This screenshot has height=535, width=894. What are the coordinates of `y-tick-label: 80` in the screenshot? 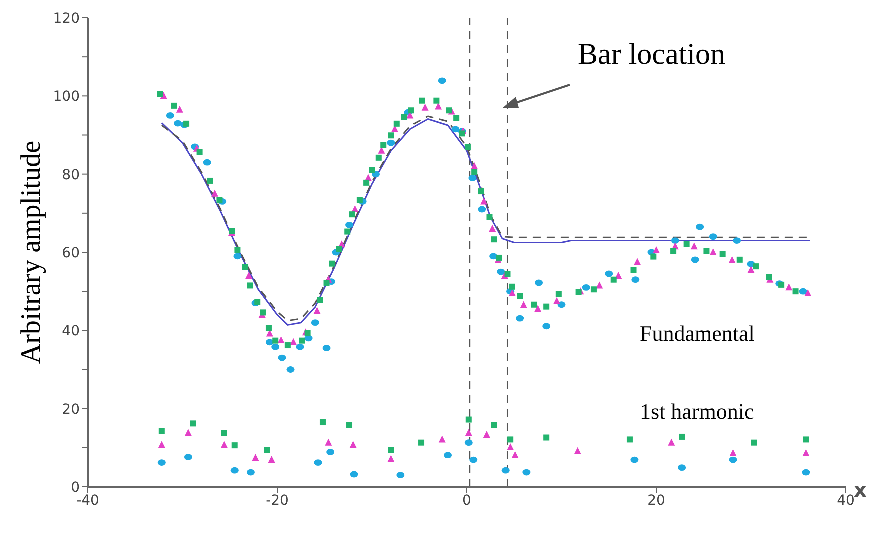 It's located at (71, 175).